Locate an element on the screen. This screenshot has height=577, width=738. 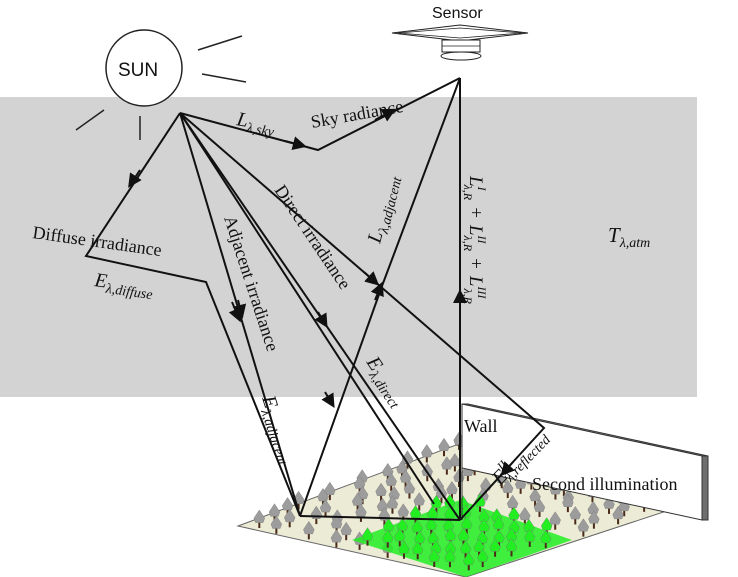
t-atm-label: Tλ,atm is located at coordinates (629, 237).